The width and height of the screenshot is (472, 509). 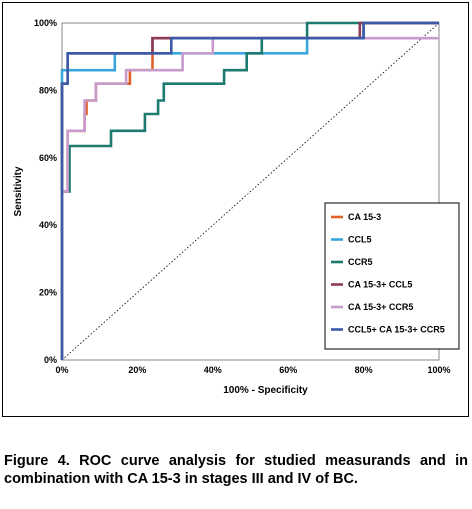 I want to click on legend-label: CCL5, so click(x=360, y=240).